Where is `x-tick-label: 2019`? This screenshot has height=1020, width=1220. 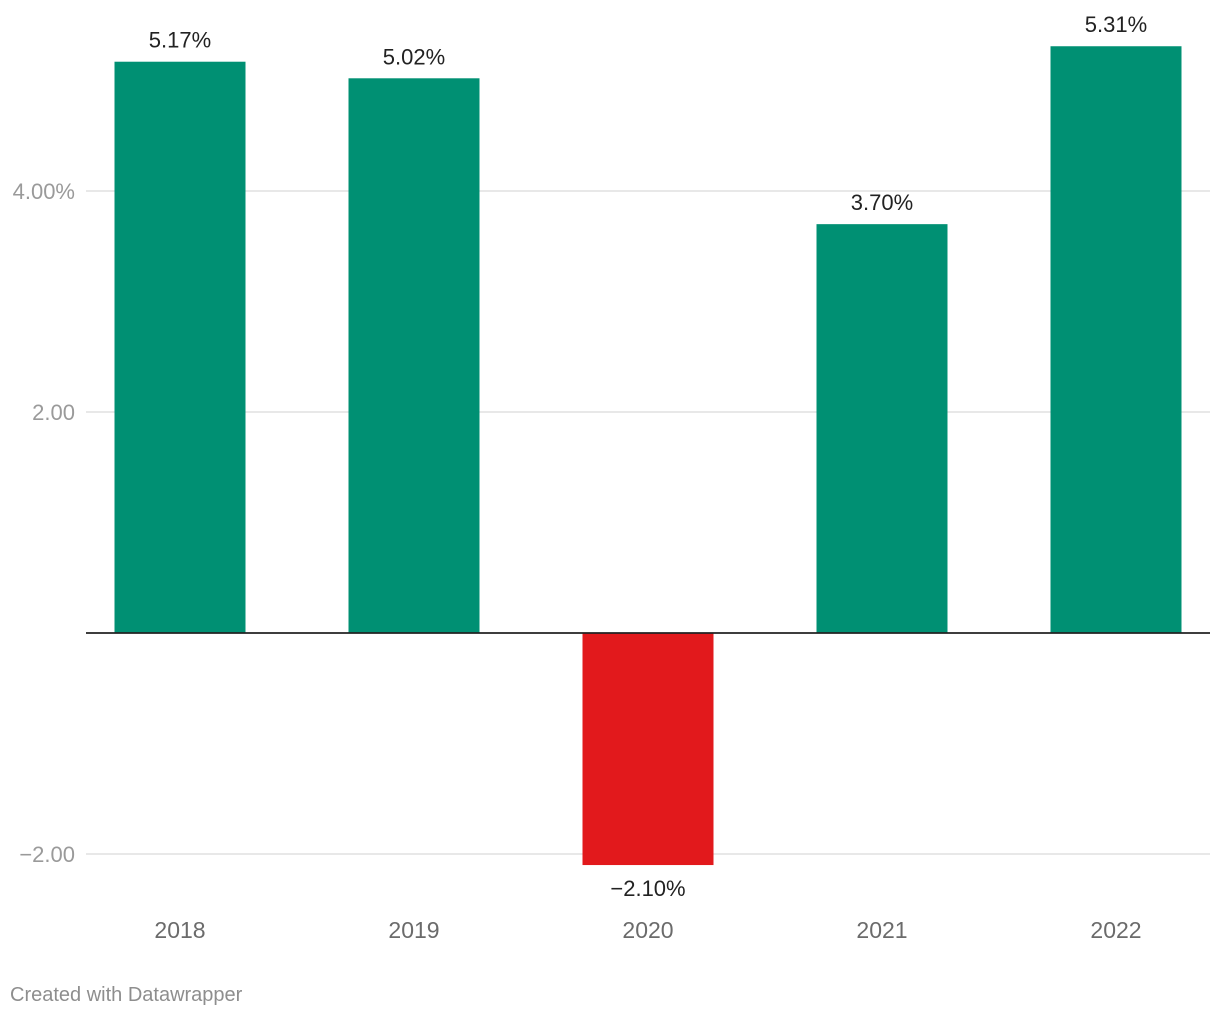 x-tick-label: 2019 is located at coordinates (413, 930).